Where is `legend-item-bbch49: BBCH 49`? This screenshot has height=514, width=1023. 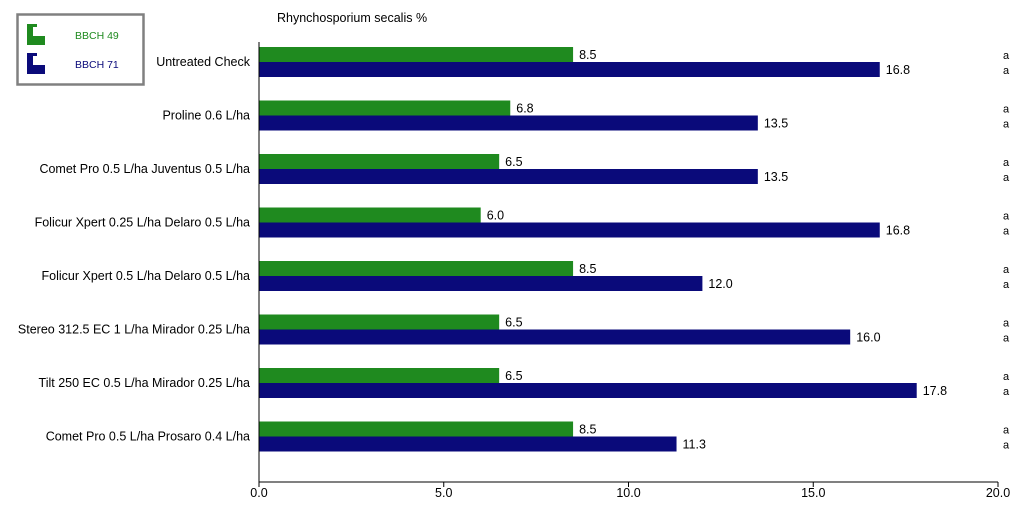
legend-item-bbch49: BBCH 49 is located at coordinates (73, 34).